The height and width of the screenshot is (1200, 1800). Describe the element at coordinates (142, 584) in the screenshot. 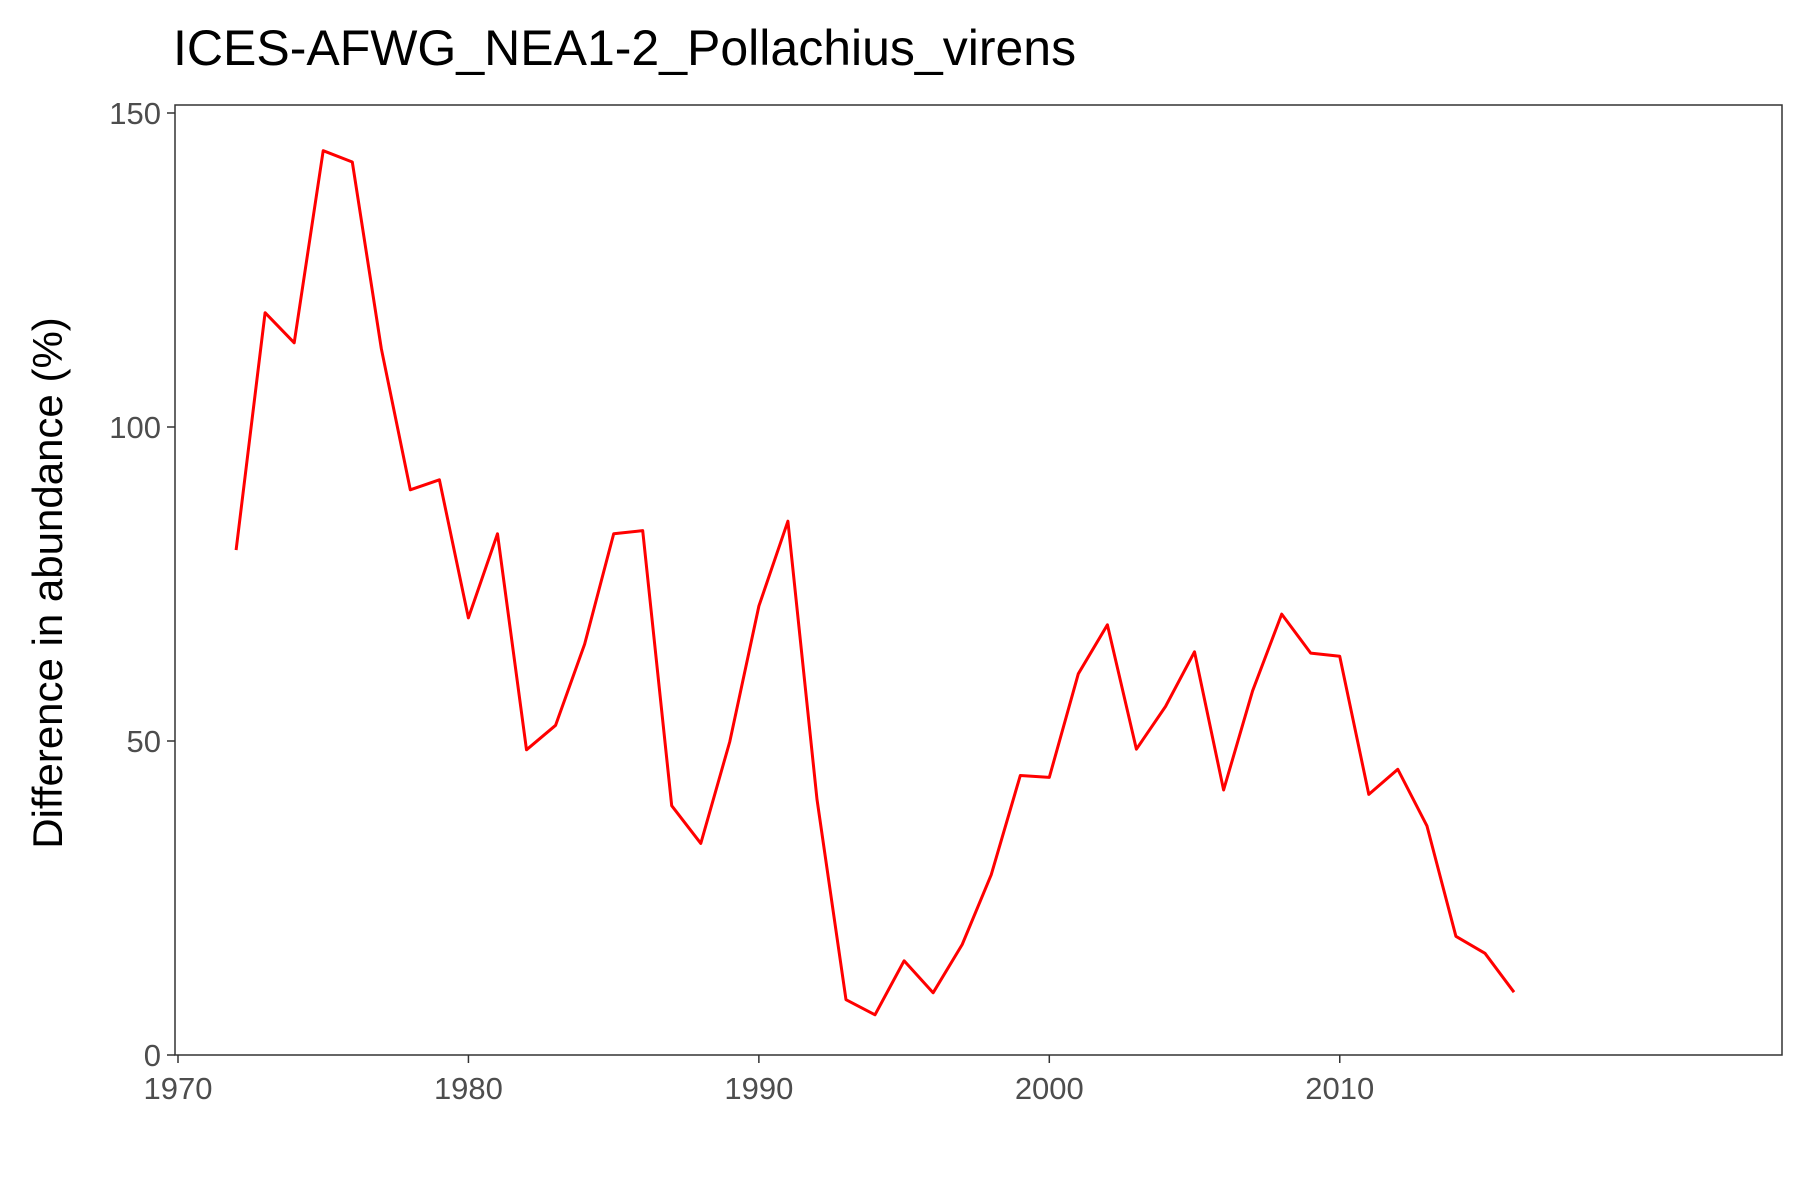

I see `y-axis-ticks: 0 50 100 150` at that location.